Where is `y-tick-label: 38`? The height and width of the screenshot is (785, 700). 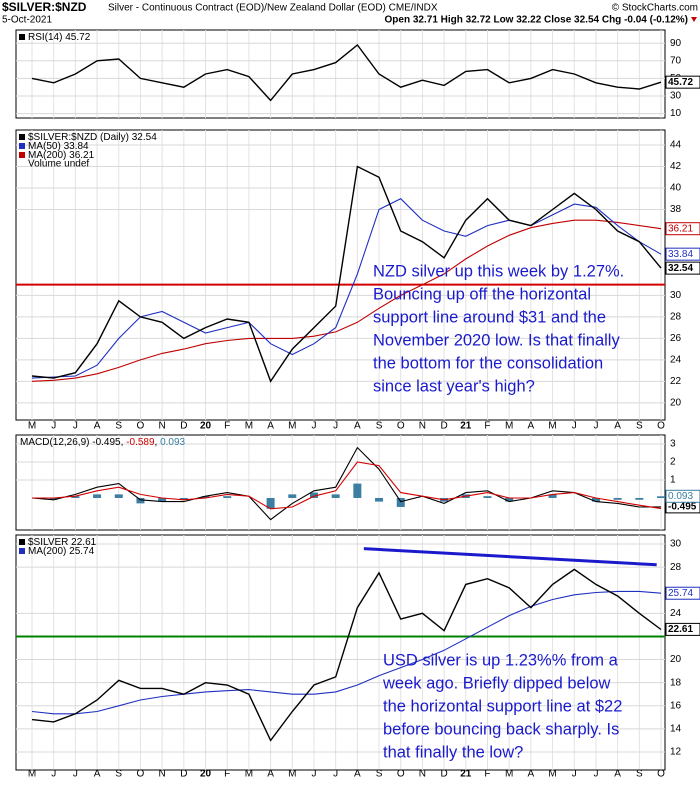 y-tick-label: 38 is located at coordinates (676, 209).